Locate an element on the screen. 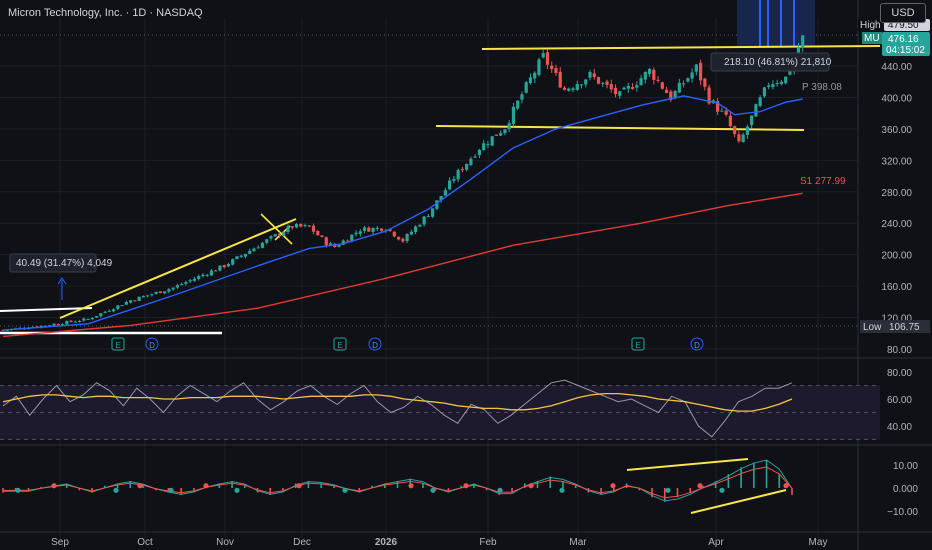 This screenshot has width=932, height=550. time-tick-label: Sep is located at coordinates (60, 542).